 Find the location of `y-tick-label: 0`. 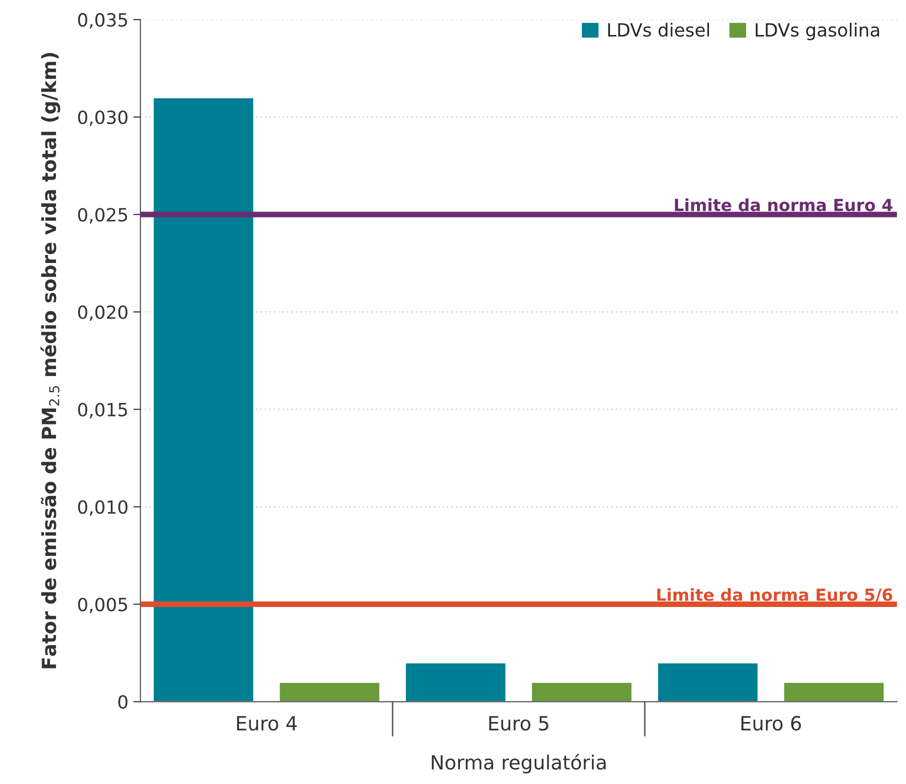

y-tick-label: 0 is located at coordinates (123, 702).